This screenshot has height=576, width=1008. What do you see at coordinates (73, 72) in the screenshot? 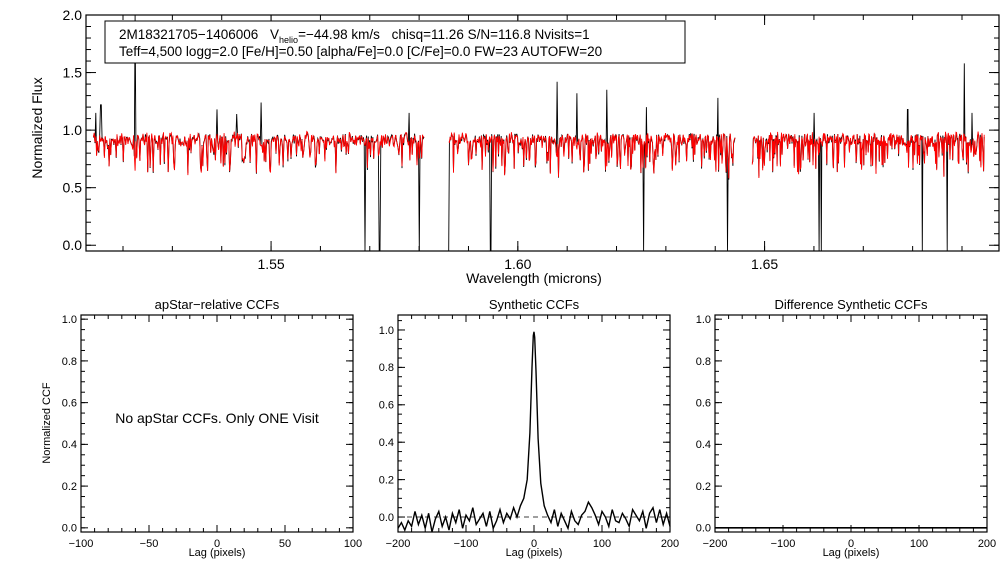
I see `y-tick-label: 1.5` at bounding box center [73, 72].